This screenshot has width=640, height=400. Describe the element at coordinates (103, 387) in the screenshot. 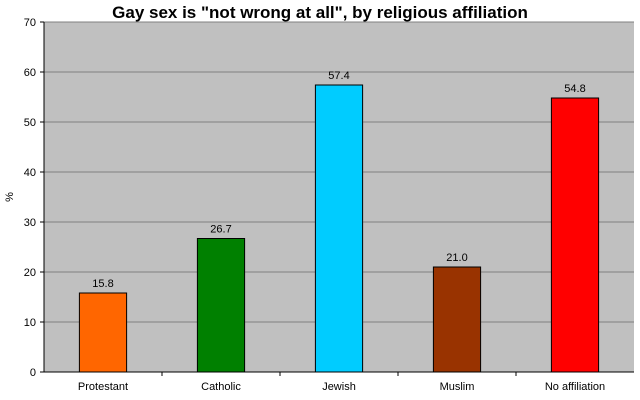

I see `x-tick-label: Protestant` at that location.